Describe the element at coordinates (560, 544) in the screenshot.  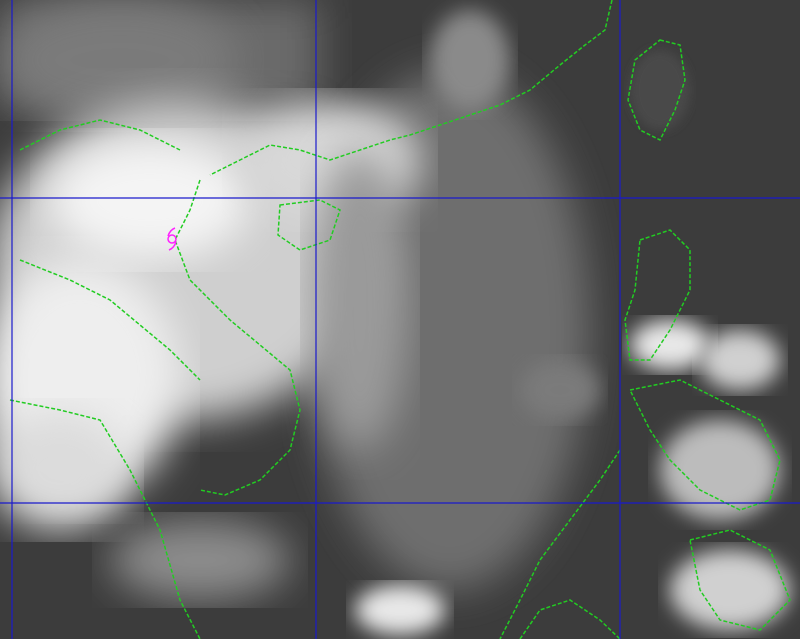
I see `palawan-coast` at that location.